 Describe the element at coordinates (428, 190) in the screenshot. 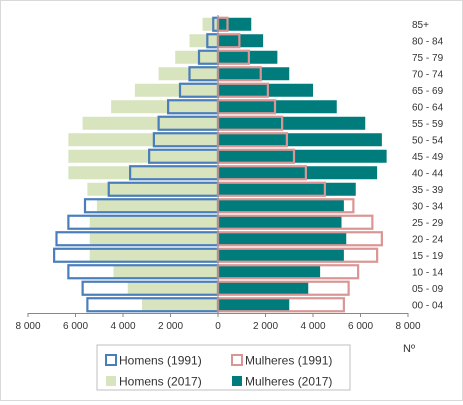

I see `age-label: 35 - 39` at that location.